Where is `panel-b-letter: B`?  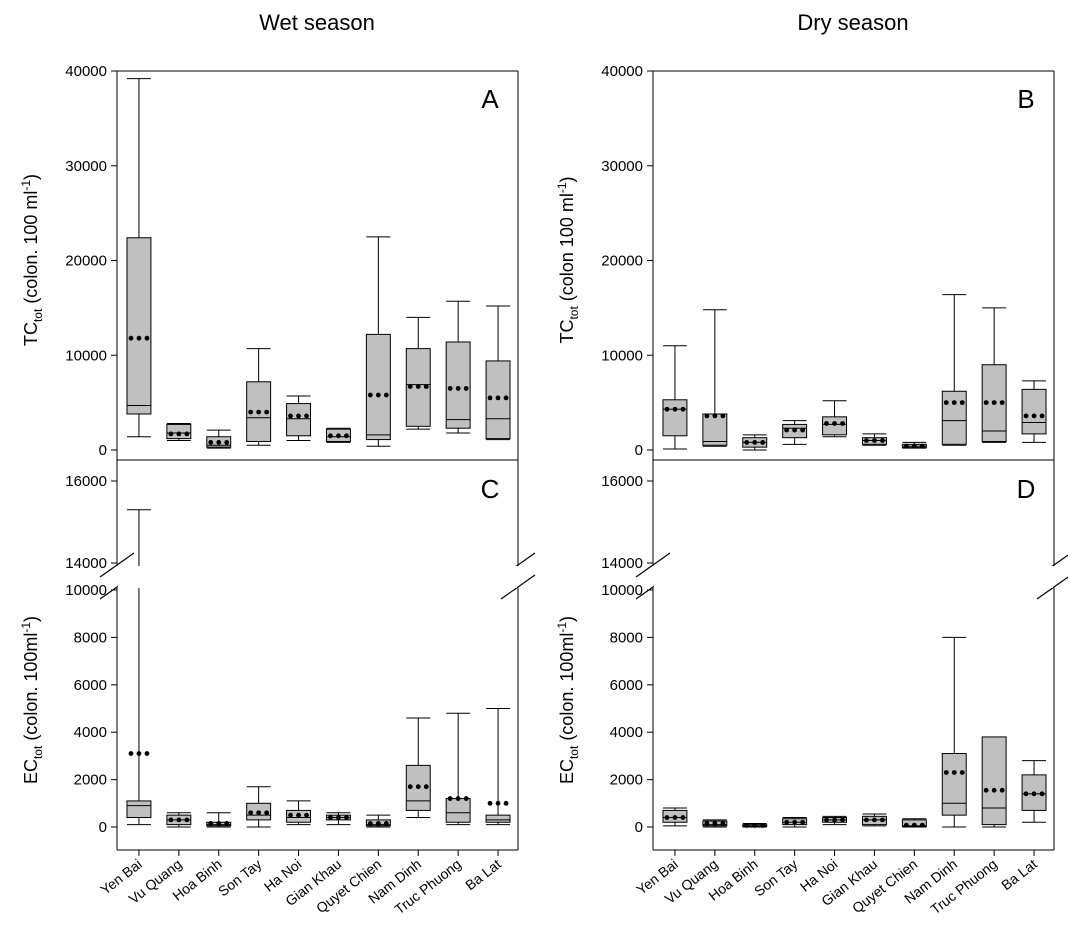
panel-b-letter: B is located at coordinates (1025, 99).